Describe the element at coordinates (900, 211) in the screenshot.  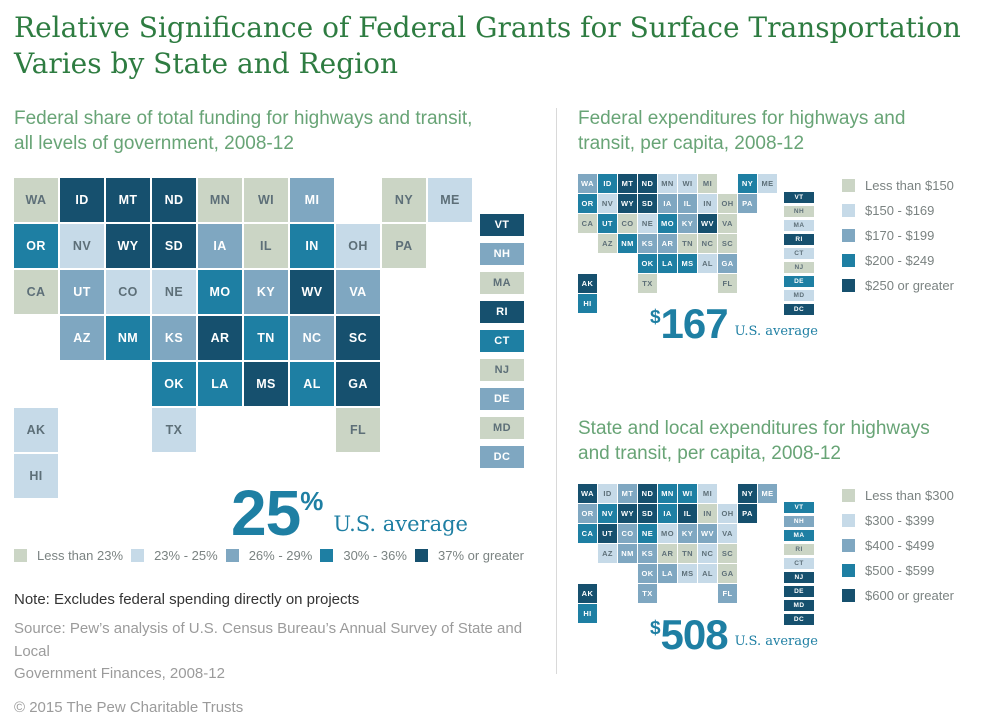
I see `legend-label-1: $150 - $169` at that location.